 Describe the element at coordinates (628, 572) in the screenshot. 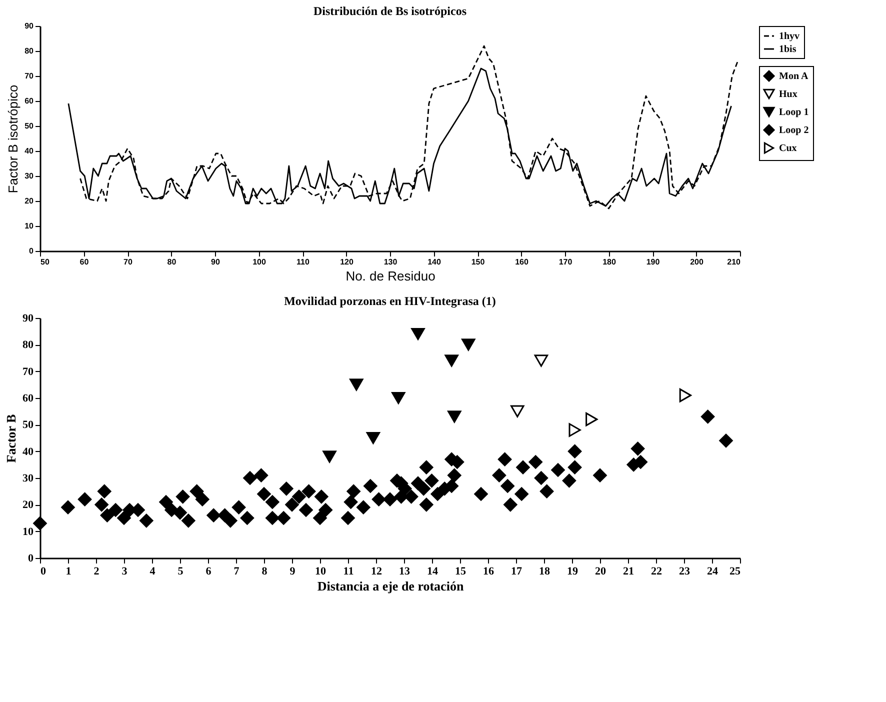

I see `x-tick-label: 21` at that location.